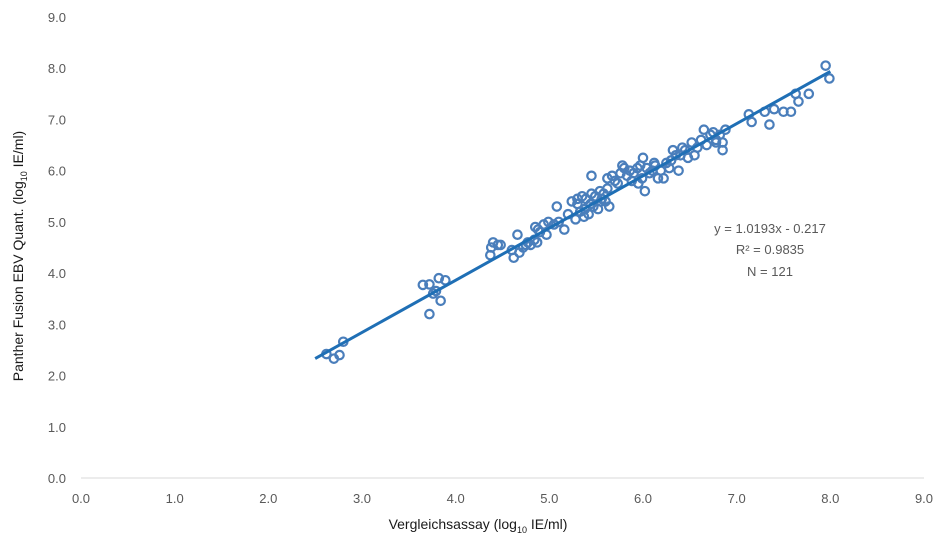  I want to click on x-axis-title-sub: 10, so click(522, 530).